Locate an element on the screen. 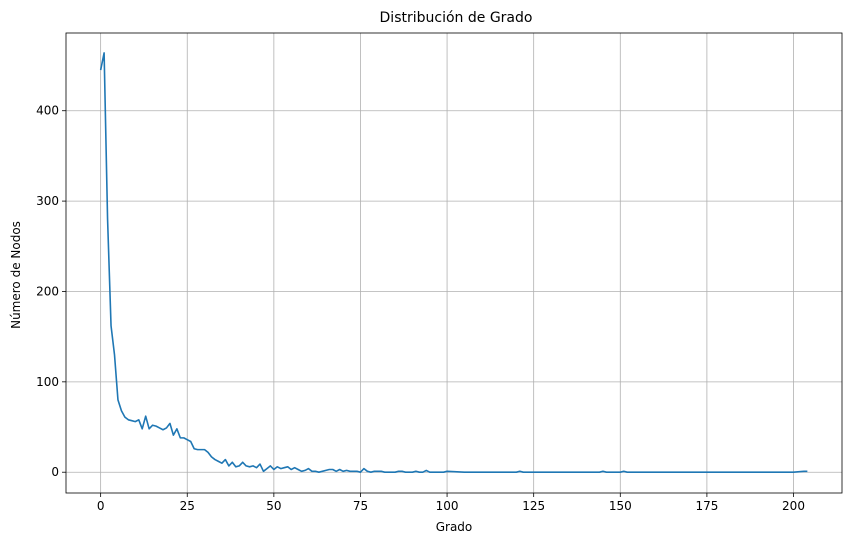  x-tick-label: 75 is located at coordinates (360, 506).